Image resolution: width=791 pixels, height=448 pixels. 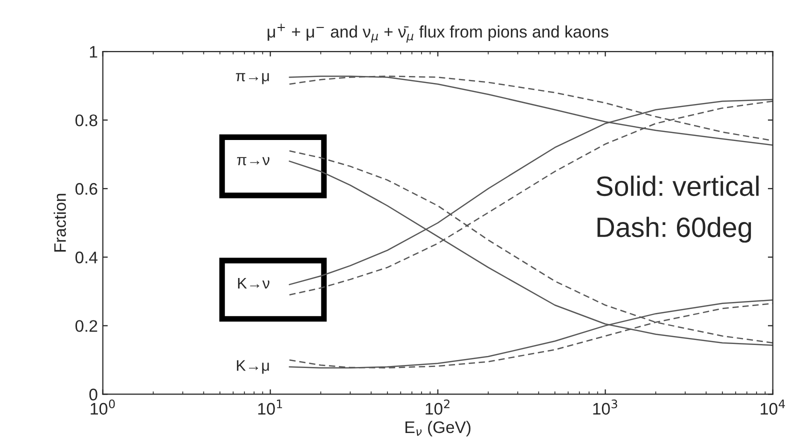 What do you see at coordinates (438, 33) in the screenshot?
I see `chart-title: μ$^{+}$ + μ$^{−}$ and ν$_{μ}$ + ν̄$_{μ}$ flux from pions and kaons` at bounding box center [438, 33].